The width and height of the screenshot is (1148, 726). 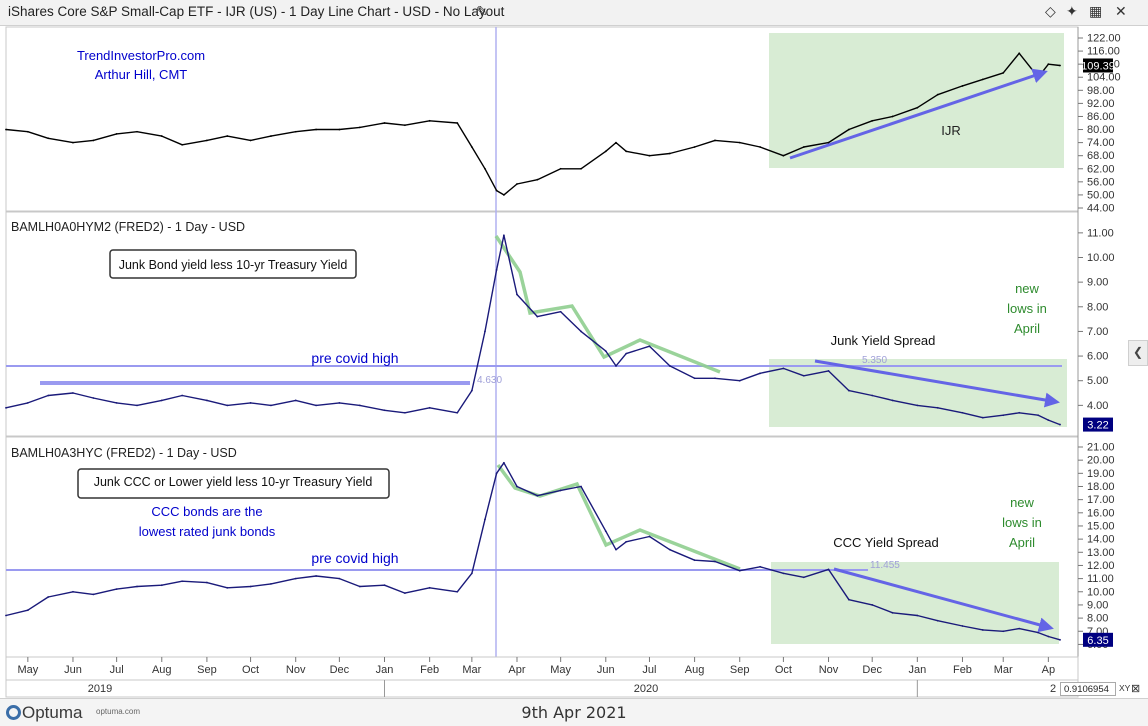 What do you see at coordinates (1104, 39) in the screenshot?
I see `ijr-ytick-label: 122.00` at bounding box center [1104, 39].